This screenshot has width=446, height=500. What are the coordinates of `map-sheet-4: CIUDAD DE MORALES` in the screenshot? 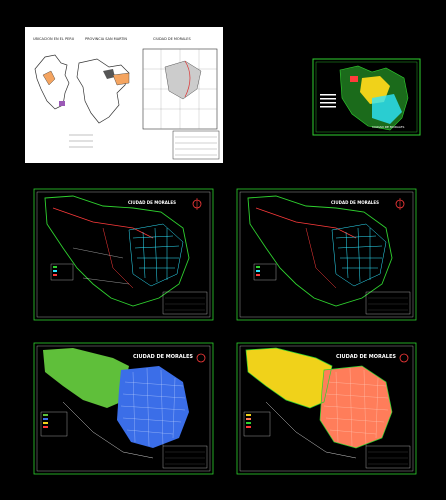 It's located at (326, 408).